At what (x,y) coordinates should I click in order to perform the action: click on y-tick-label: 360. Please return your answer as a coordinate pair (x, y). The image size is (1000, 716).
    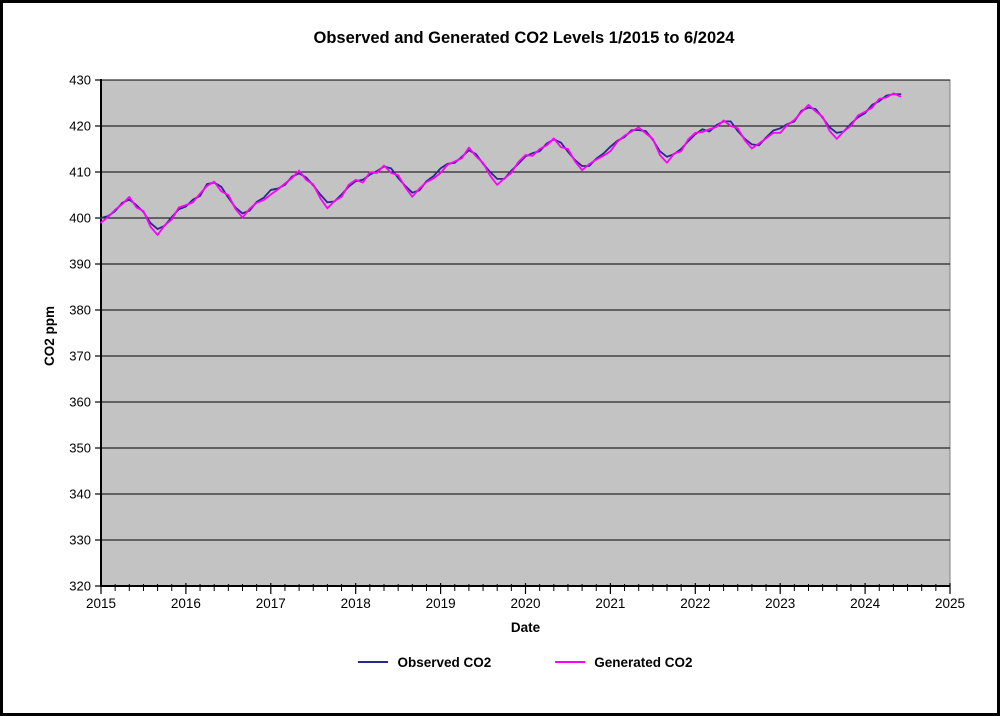
    Looking at the image, I should click on (80, 402).